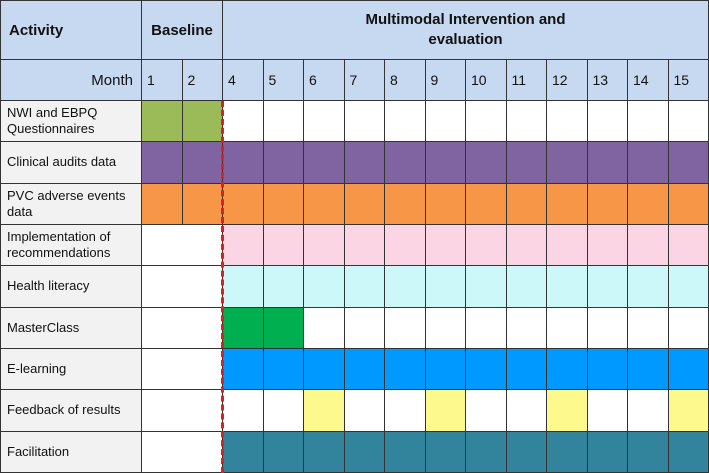 Image resolution: width=709 pixels, height=473 pixels. What do you see at coordinates (283, 80) in the screenshot?
I see `month-header: 5` at bounding box center [283, 80].